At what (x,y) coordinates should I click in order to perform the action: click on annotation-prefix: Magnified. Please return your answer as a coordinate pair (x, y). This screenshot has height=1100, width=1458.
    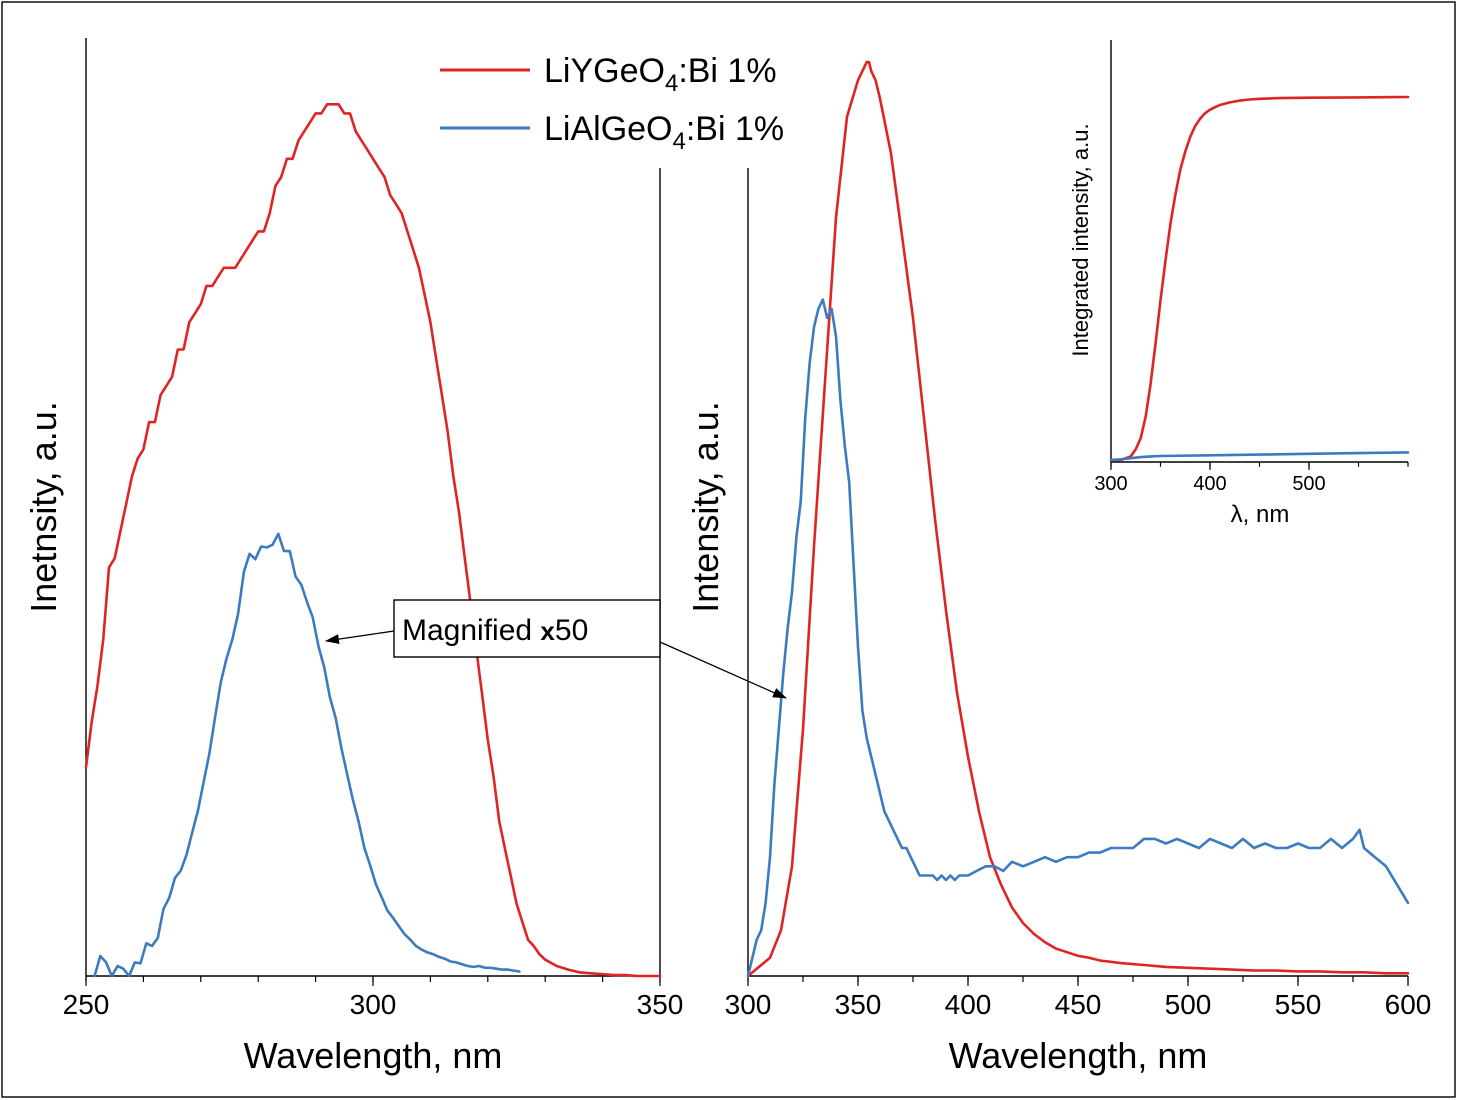
    Looking at the image, I should click on (471, 630).